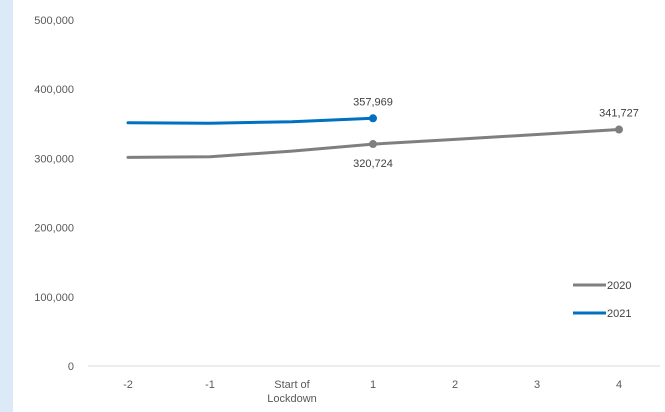 This screenshot has width=665, height=412. I want to click on data-label: 357,969, so click(373, 102).